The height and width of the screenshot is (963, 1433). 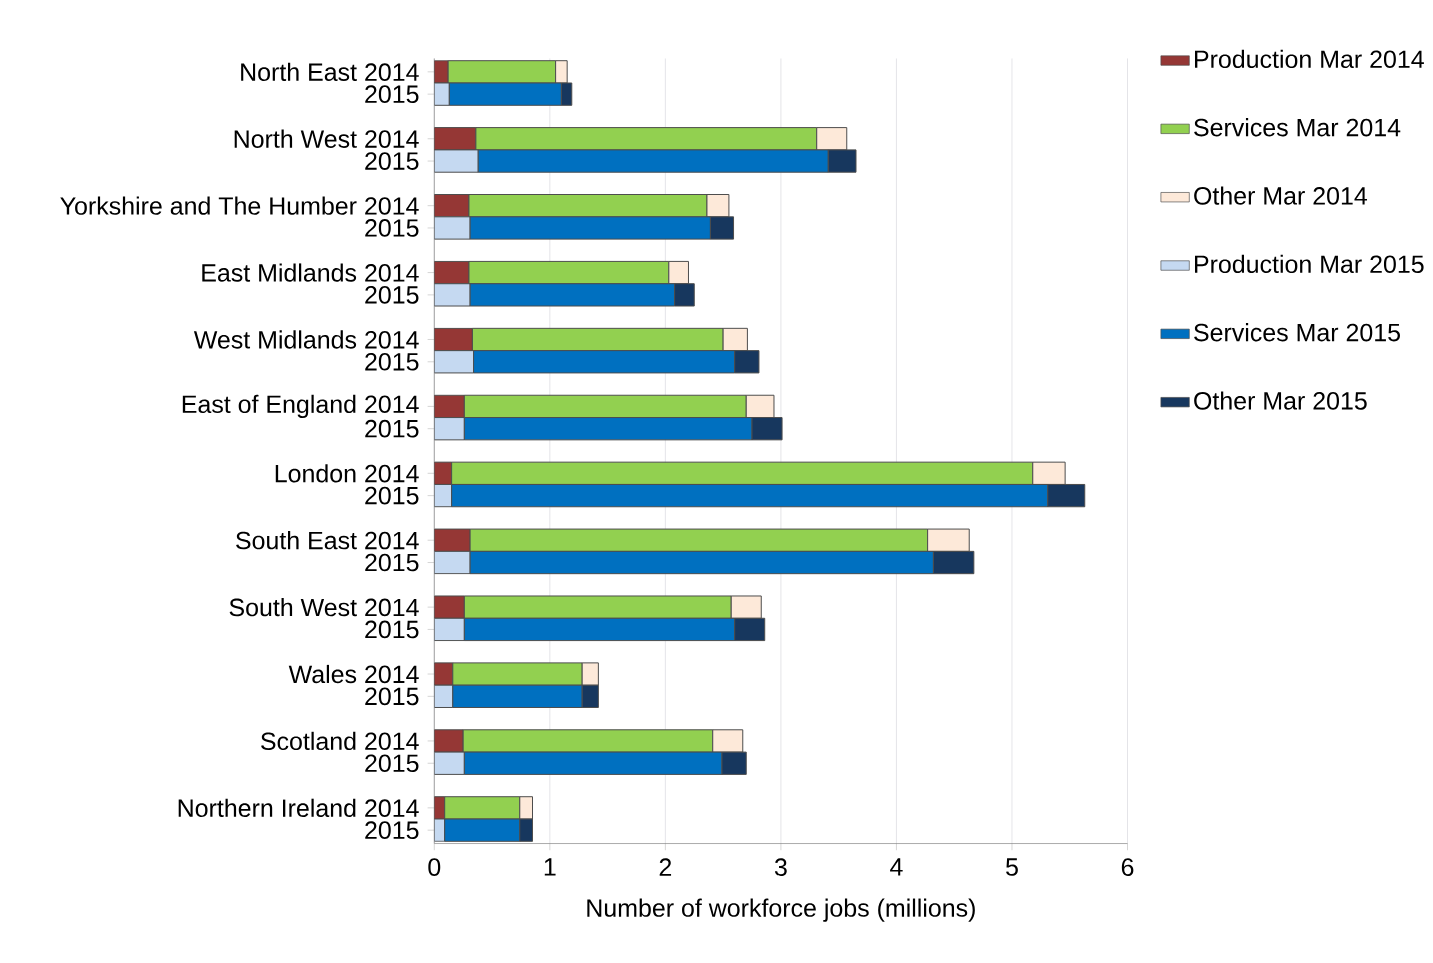 I want to click on y-tick-label: Northern Ireland 2014, so click(x=298, y=808).